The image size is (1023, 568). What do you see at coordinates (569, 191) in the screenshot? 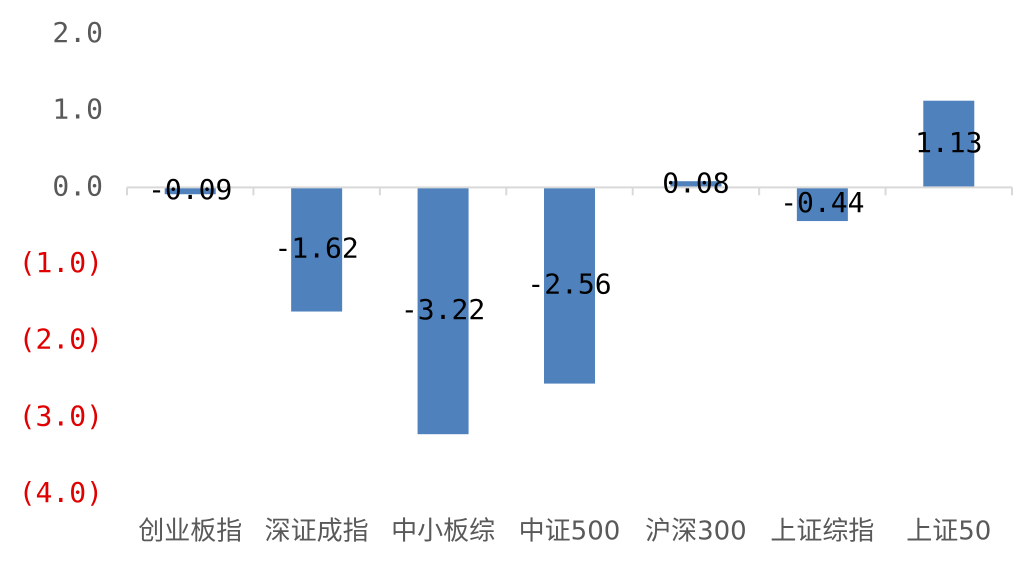
I see `x-axis-tick-marks` at bounding box center [569, 191].